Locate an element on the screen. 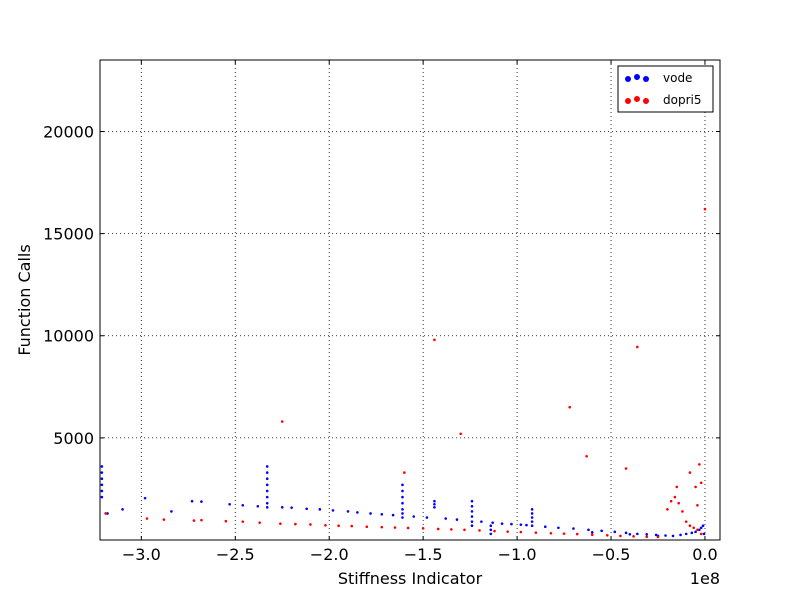 This screenshot has height=600, width=800. x-tick-label: −1.5 is located at coordinates (423, 554).